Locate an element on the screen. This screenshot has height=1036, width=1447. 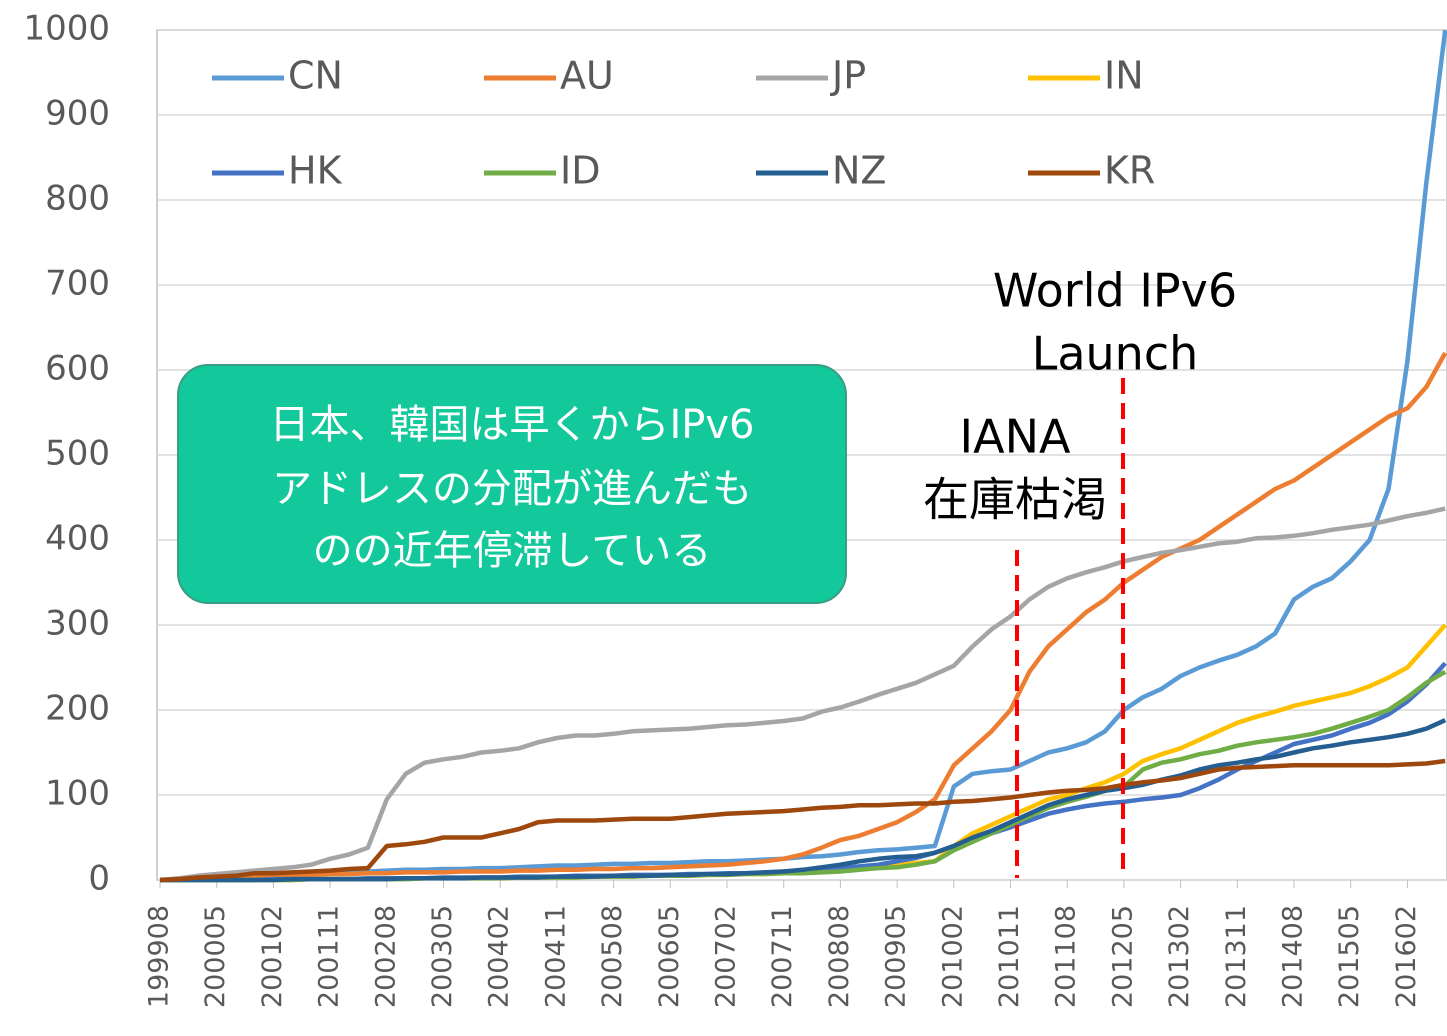
x-tick-label: 201011 is located at coordinates (1009, 956).